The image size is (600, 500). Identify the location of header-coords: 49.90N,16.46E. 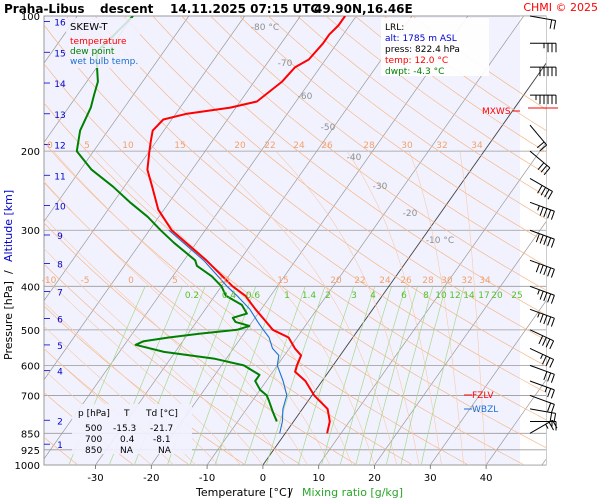
(363, 9).